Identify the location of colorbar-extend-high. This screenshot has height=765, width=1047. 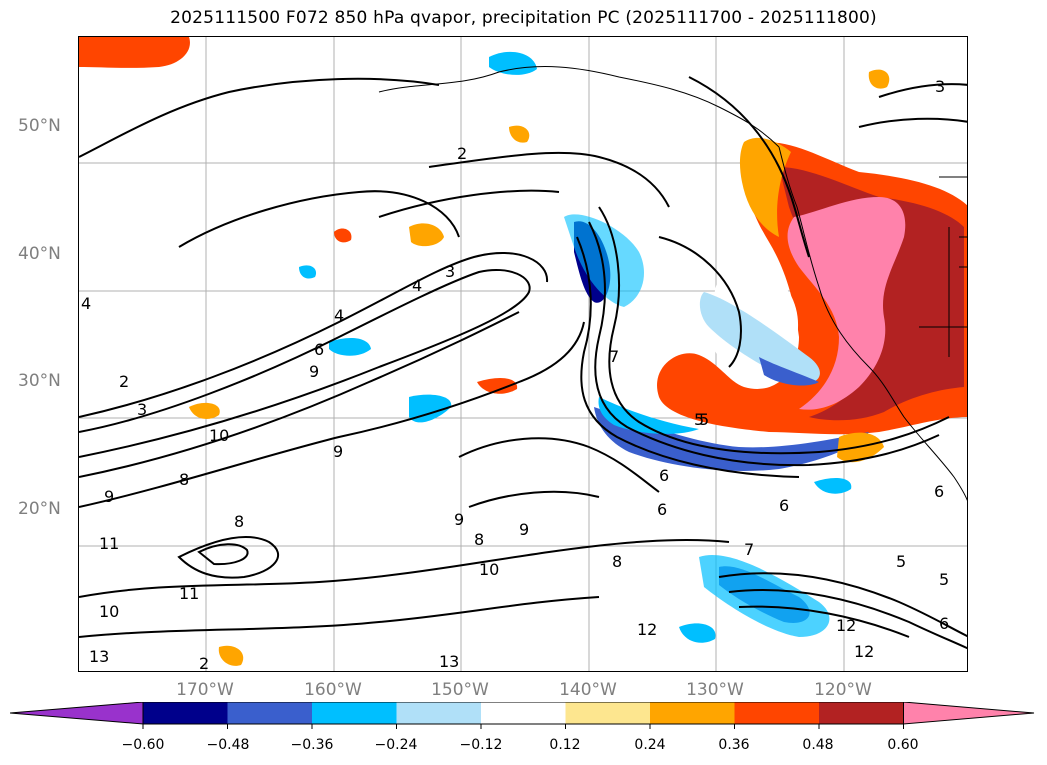
(969, 713).